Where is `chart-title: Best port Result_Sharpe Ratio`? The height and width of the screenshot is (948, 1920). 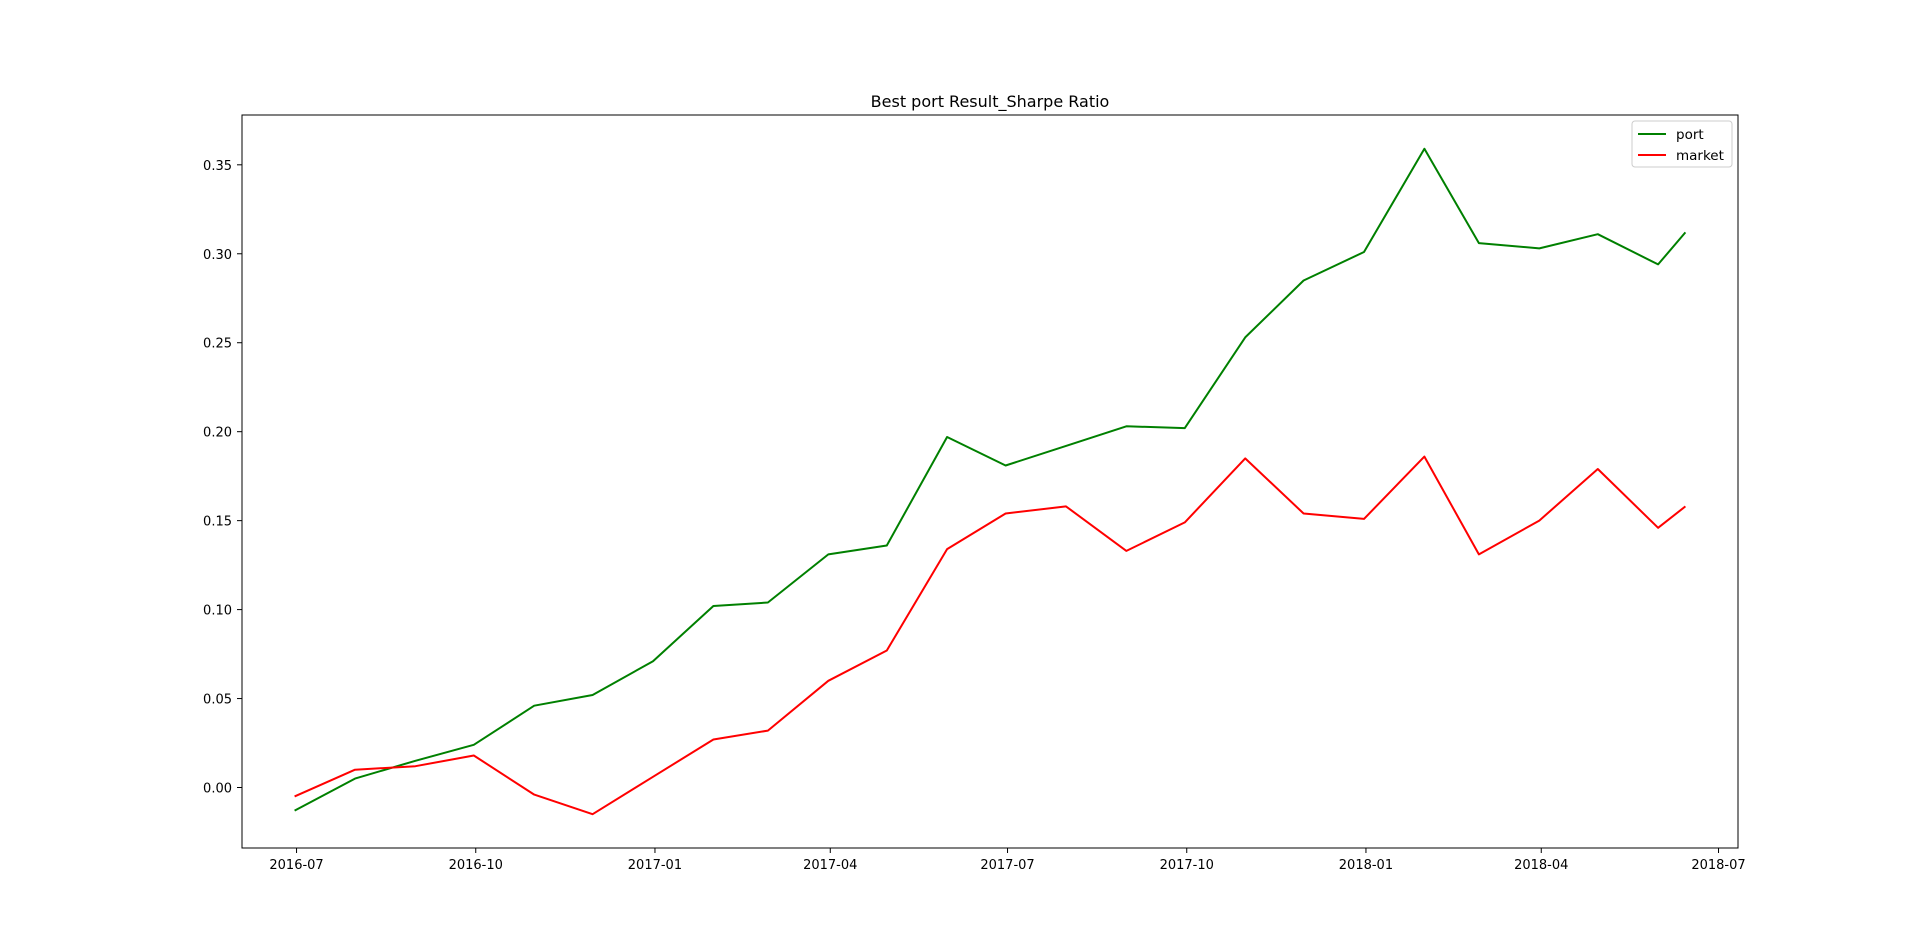
chart-title: Best port Result_Sharpe Ratio is located at coordinates (990, 102).